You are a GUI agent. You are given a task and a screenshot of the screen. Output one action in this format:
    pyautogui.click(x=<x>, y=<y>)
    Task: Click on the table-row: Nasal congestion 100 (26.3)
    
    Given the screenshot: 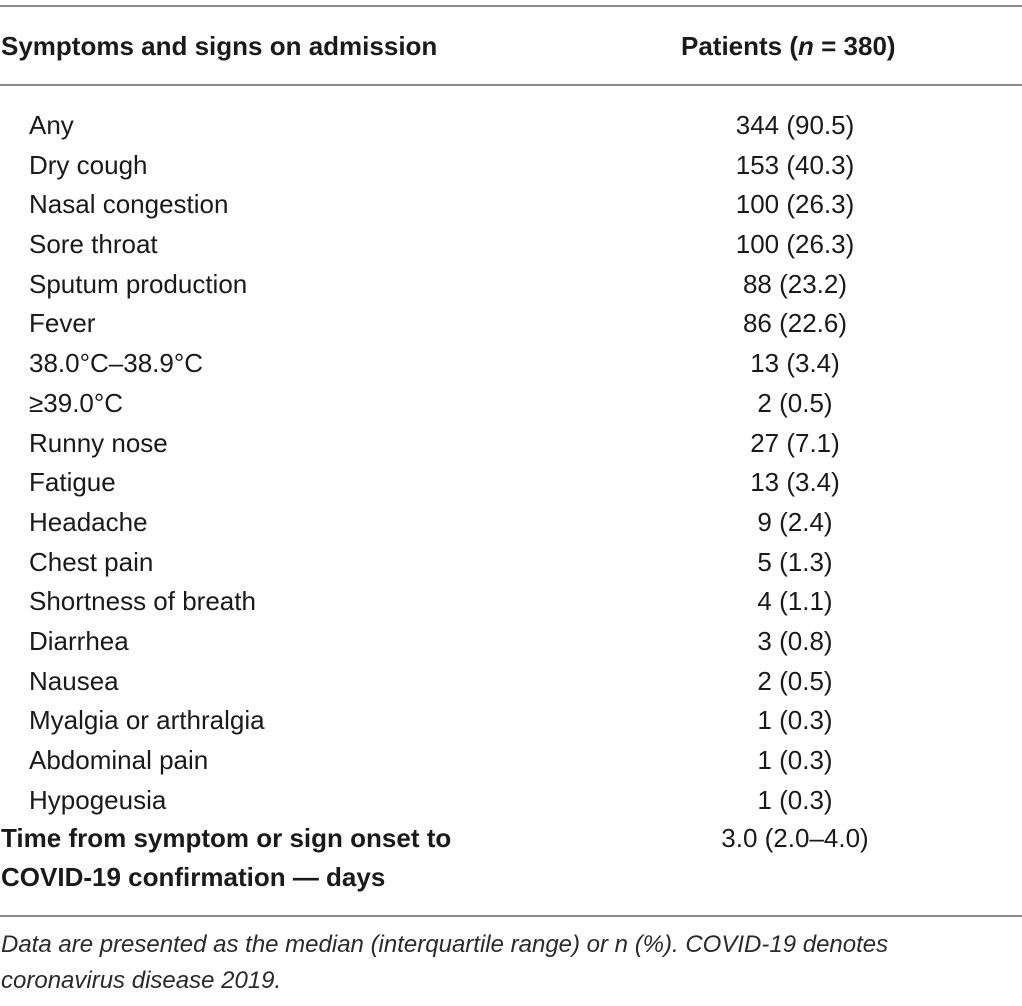 What is the action you would take?
    pyautogui.click(x=511, y=205)
    